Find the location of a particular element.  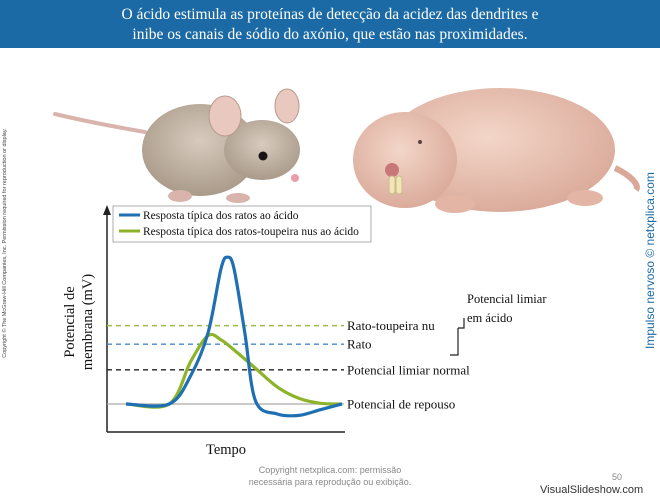

footer-line-2: necessária para reprodução ou exibição. is located at coordinates (330, 482).